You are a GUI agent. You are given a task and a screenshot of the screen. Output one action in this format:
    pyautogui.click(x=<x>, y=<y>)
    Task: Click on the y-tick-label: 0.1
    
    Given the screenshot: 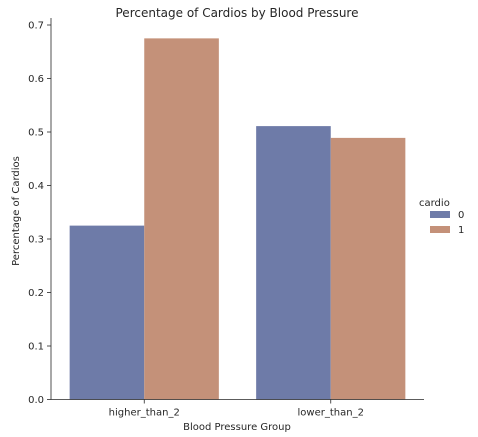 What is the action you would take?
    pyautogui.click(x=36, y=347)
    